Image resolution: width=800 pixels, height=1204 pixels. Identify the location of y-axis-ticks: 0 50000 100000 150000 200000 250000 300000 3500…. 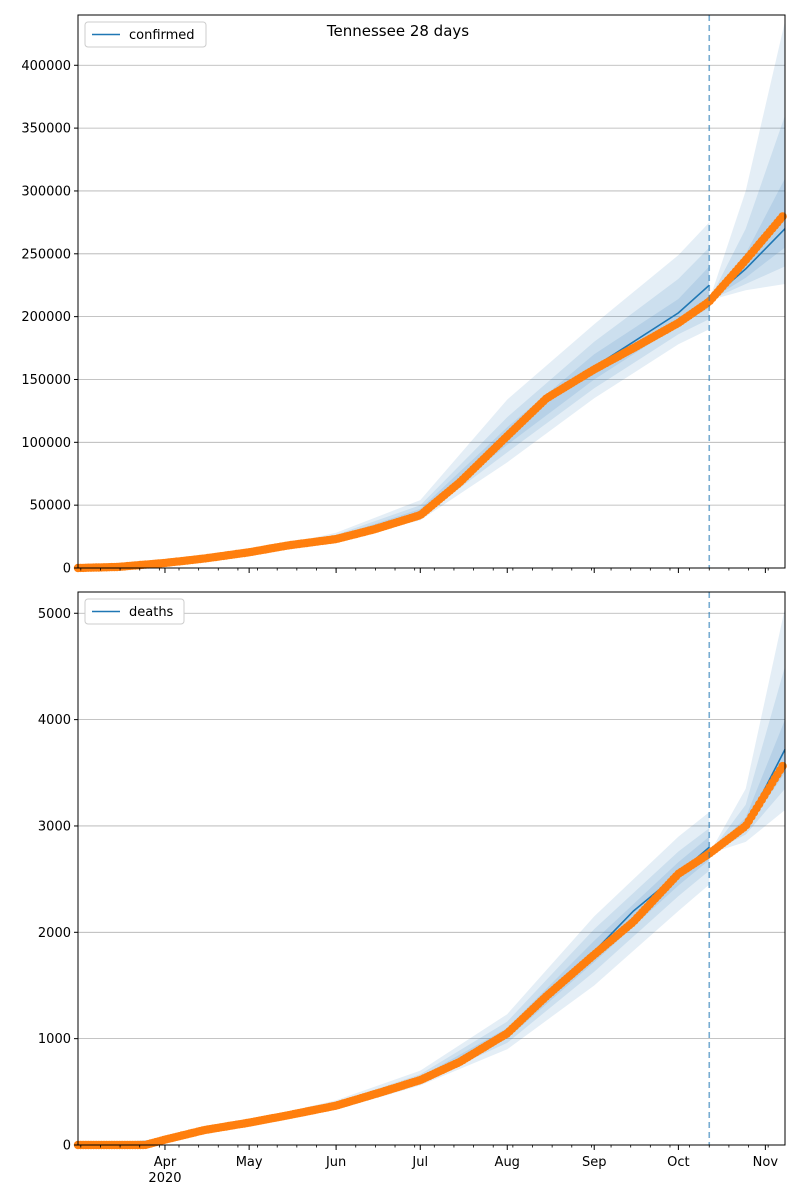
(49, 318).